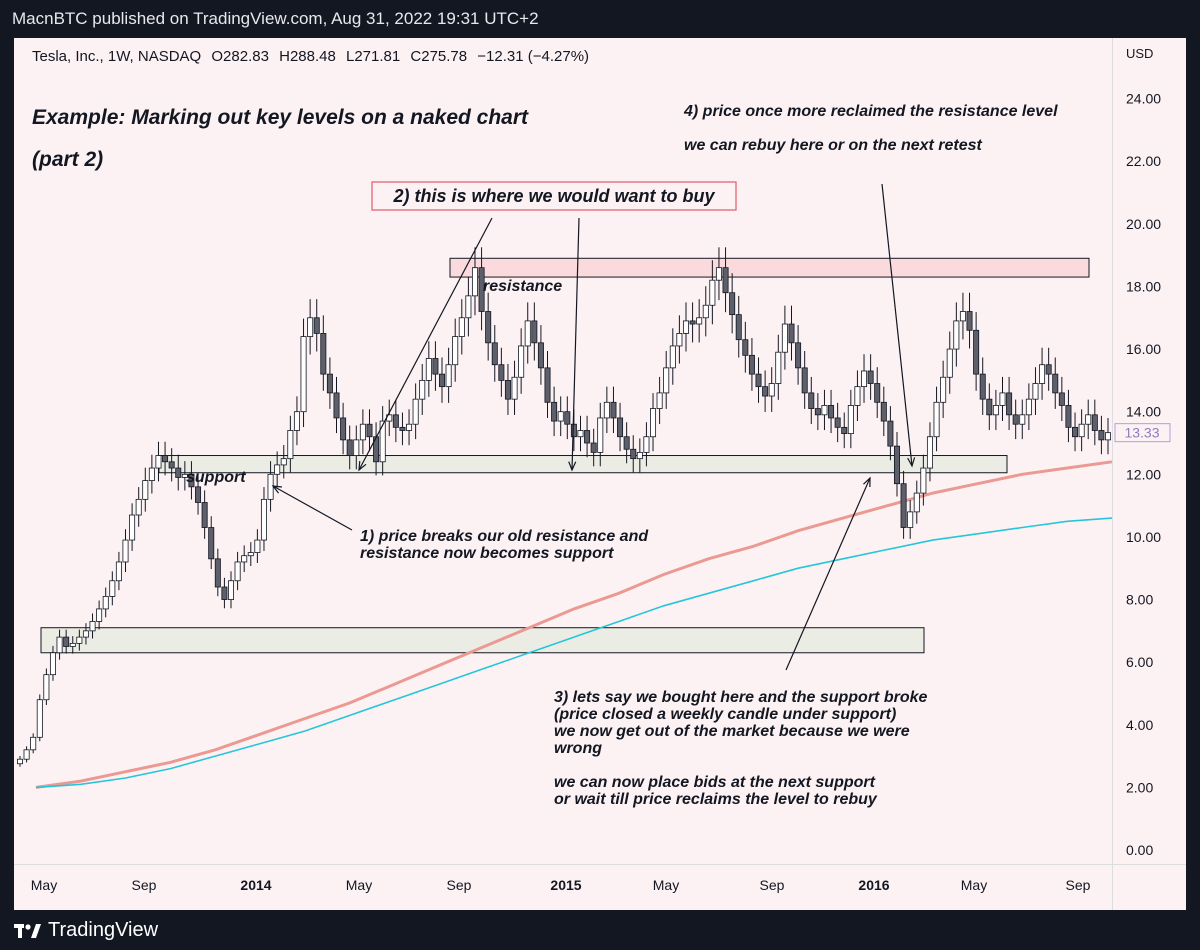  What do you see at coordinates (216, 477) in the screenshot?
I see `support-label: support` at bounding box center [216, 477].